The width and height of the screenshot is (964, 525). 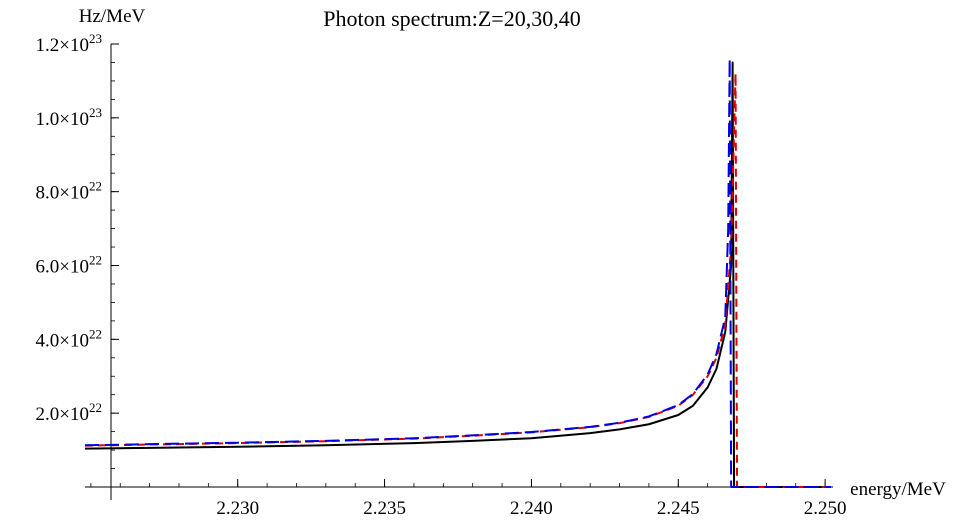 What do you see at coordinates (69, 191) in the screenshot?
I see `y-tick-label: 8.0×10²²` at bounding box center [69, 191].